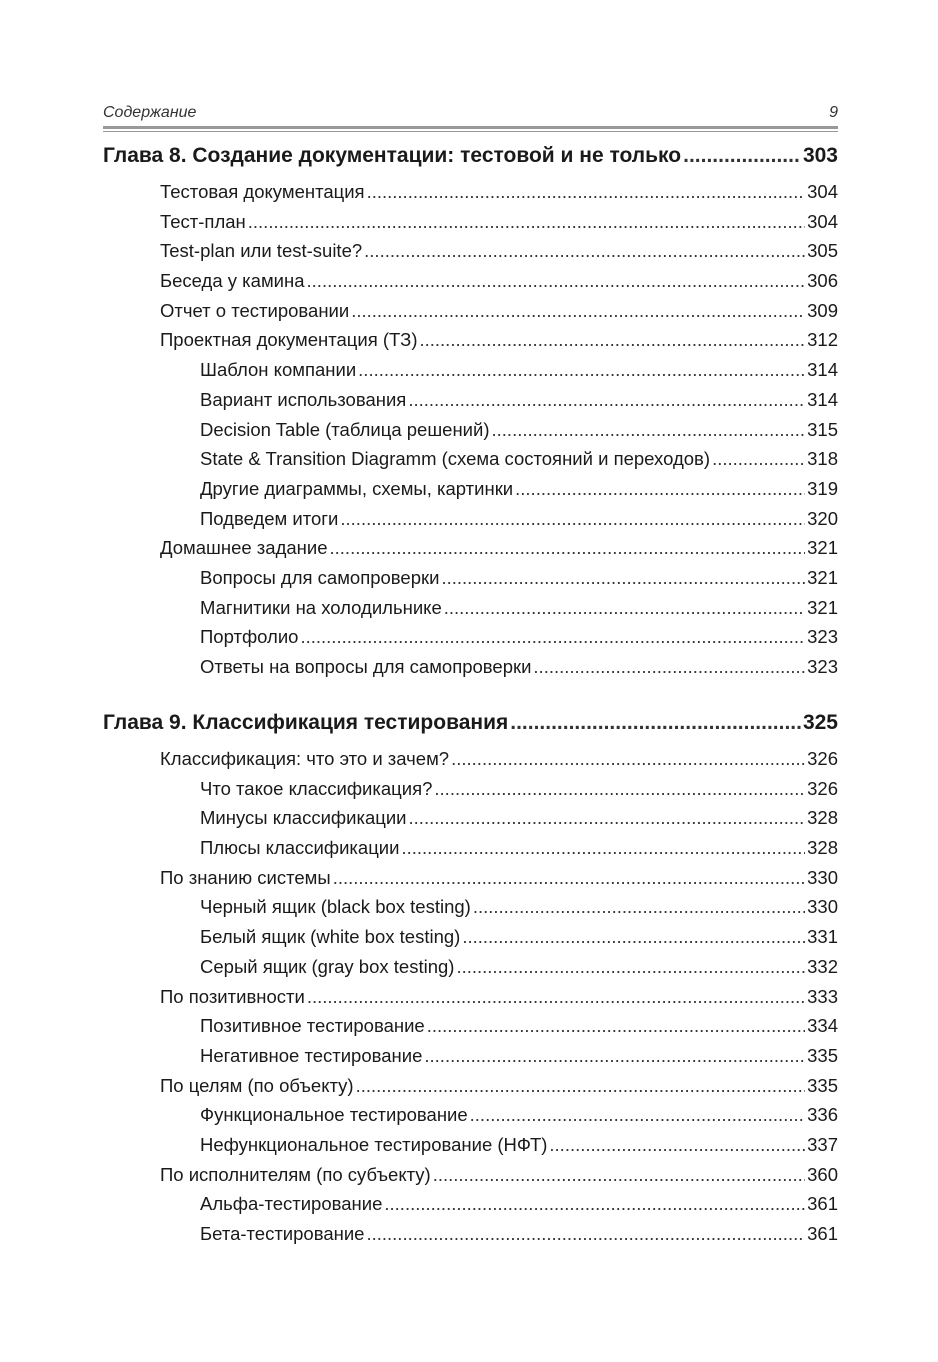 Image resolution: width=938 pixels, height=1362 pixels. Describe the element at coordinates (470, 1119) in the screenshot. I see `toc-entry: Функциональное тестирование 336` at that location.